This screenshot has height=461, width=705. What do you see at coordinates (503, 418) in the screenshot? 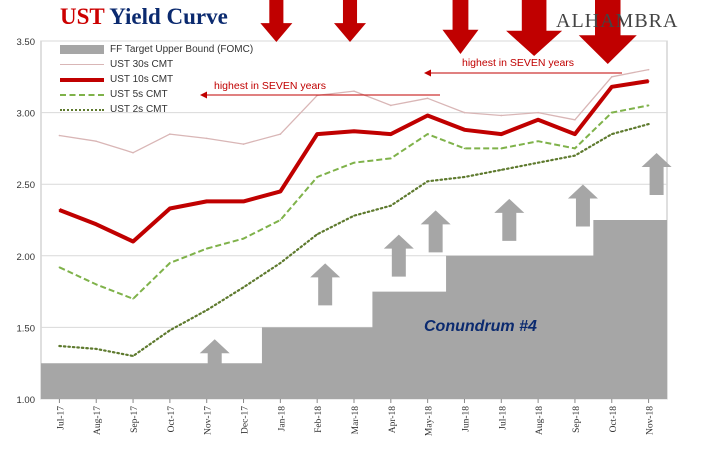
I see `x-tick-label: Jul-18` at bounding box center [503, 418].